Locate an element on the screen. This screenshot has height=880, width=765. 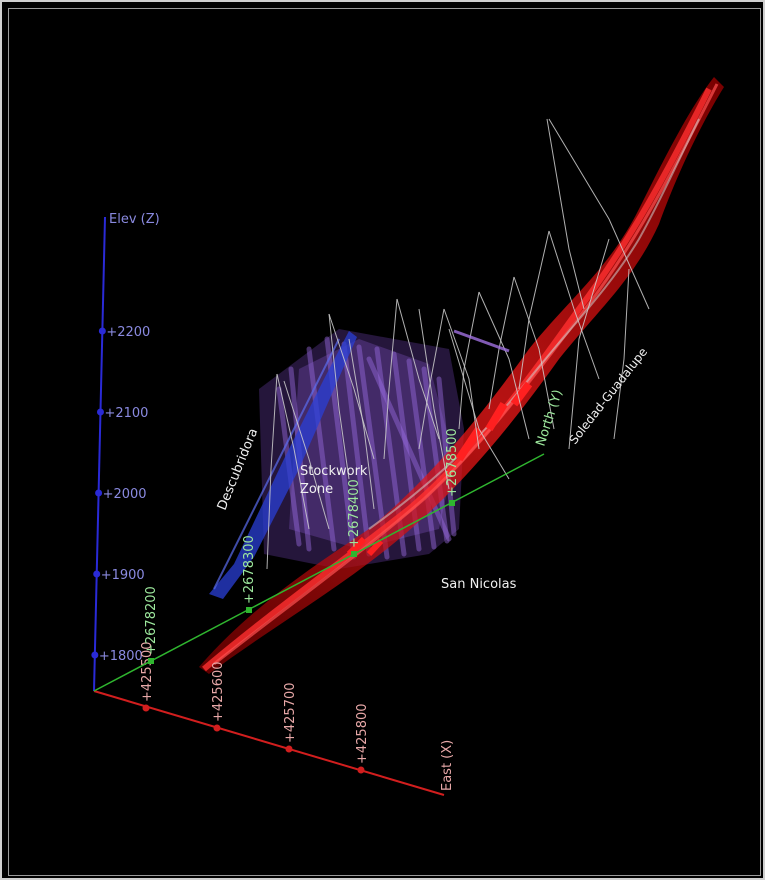
elevation-tick-label: +1900 is located at coordinates (123, 575).